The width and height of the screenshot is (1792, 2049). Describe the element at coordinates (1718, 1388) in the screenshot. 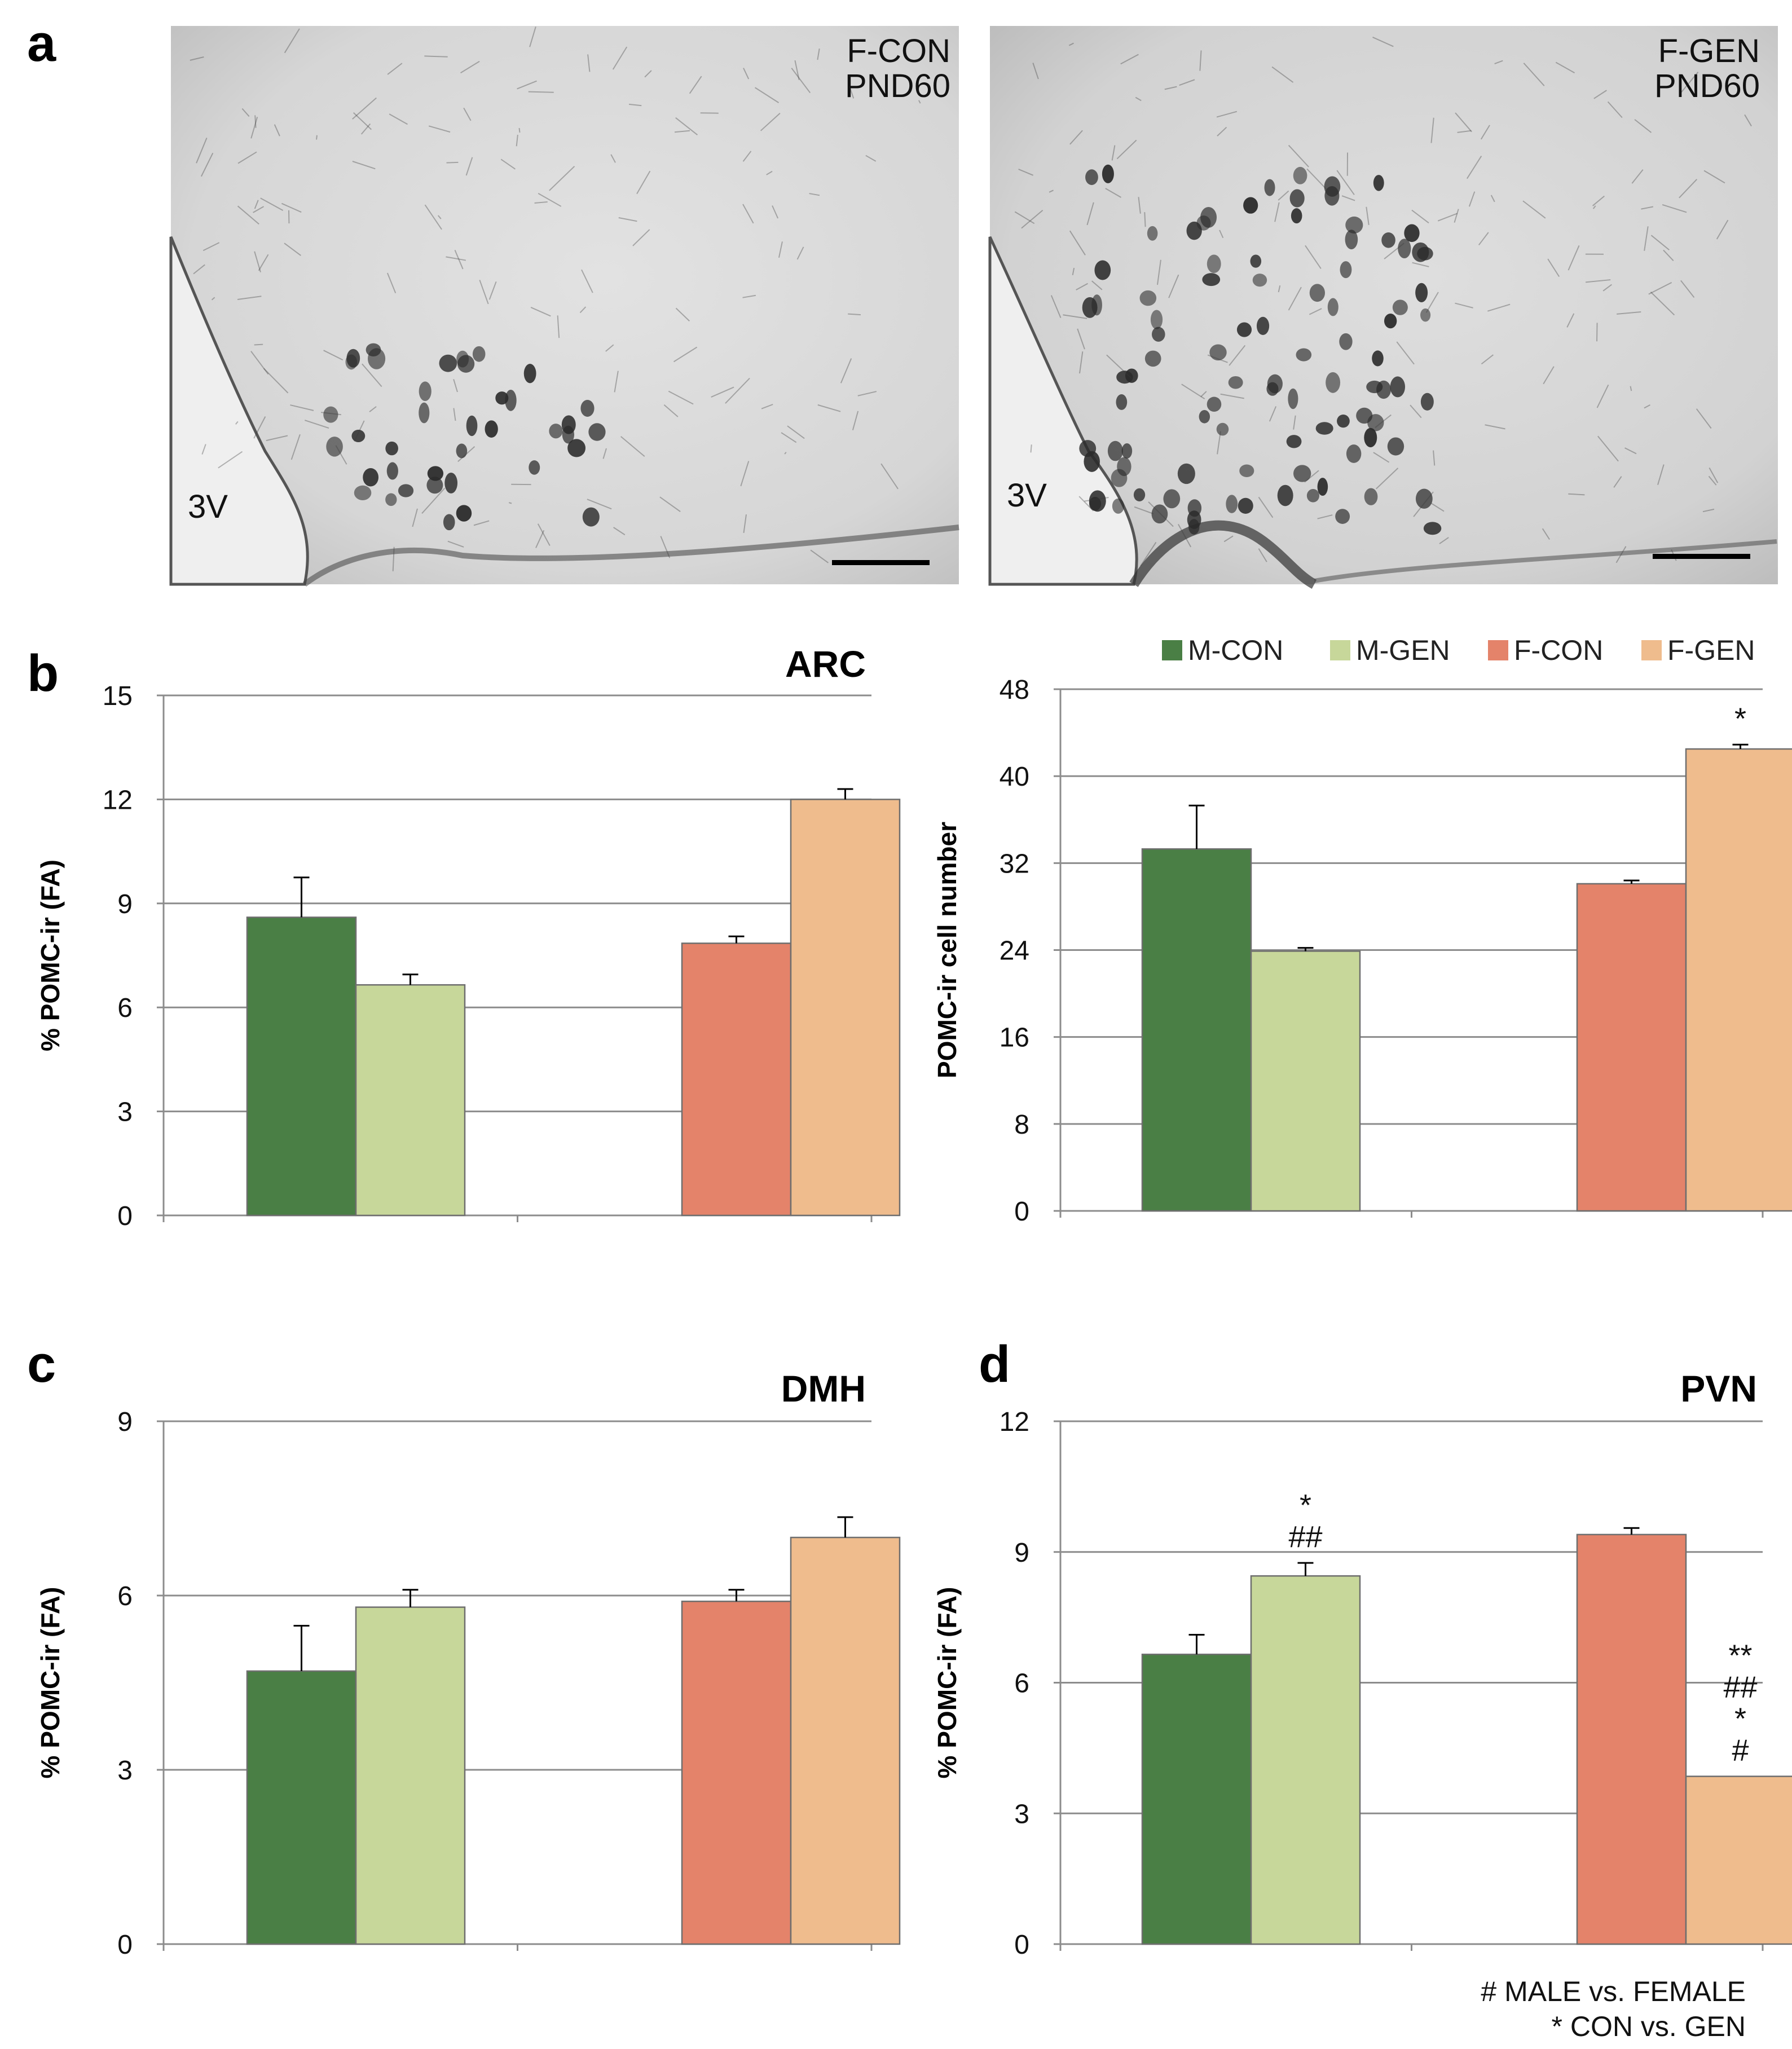

I see `chart-title: PVN` at that location.